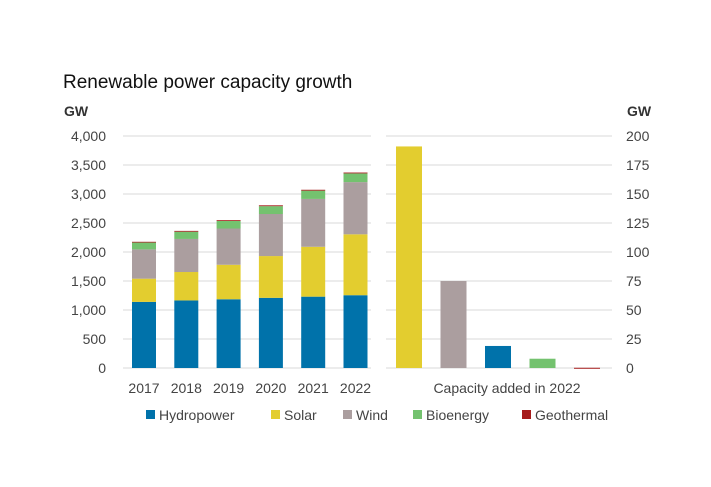 The height and width of the screenshot is (487, 711). What do you see at coordinates (417, 414) in the screenshot?
I see `legend-swatch-bioenergy` at bounding box center [417, 414].